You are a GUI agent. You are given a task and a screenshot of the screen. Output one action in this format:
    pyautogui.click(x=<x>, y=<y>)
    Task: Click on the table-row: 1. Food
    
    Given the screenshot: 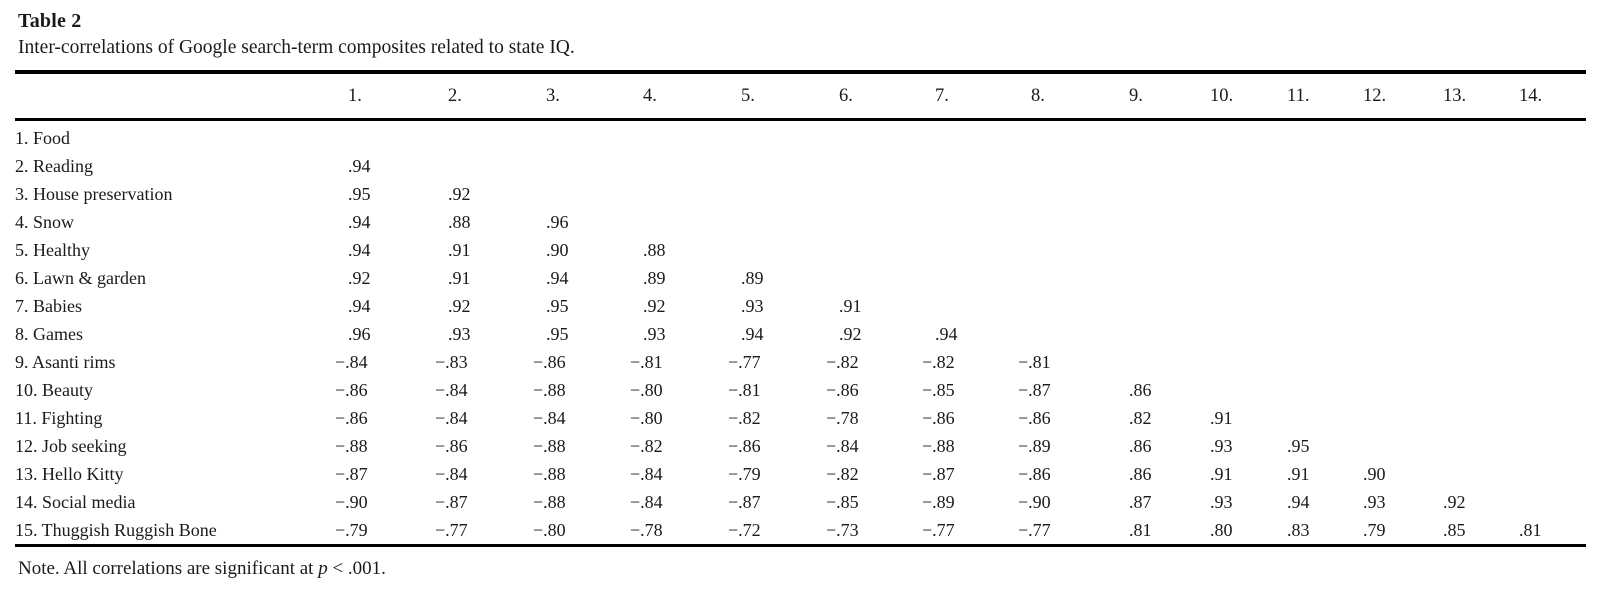 What is the action you would take?
    pyautogui.click(x=800, y=136)
    